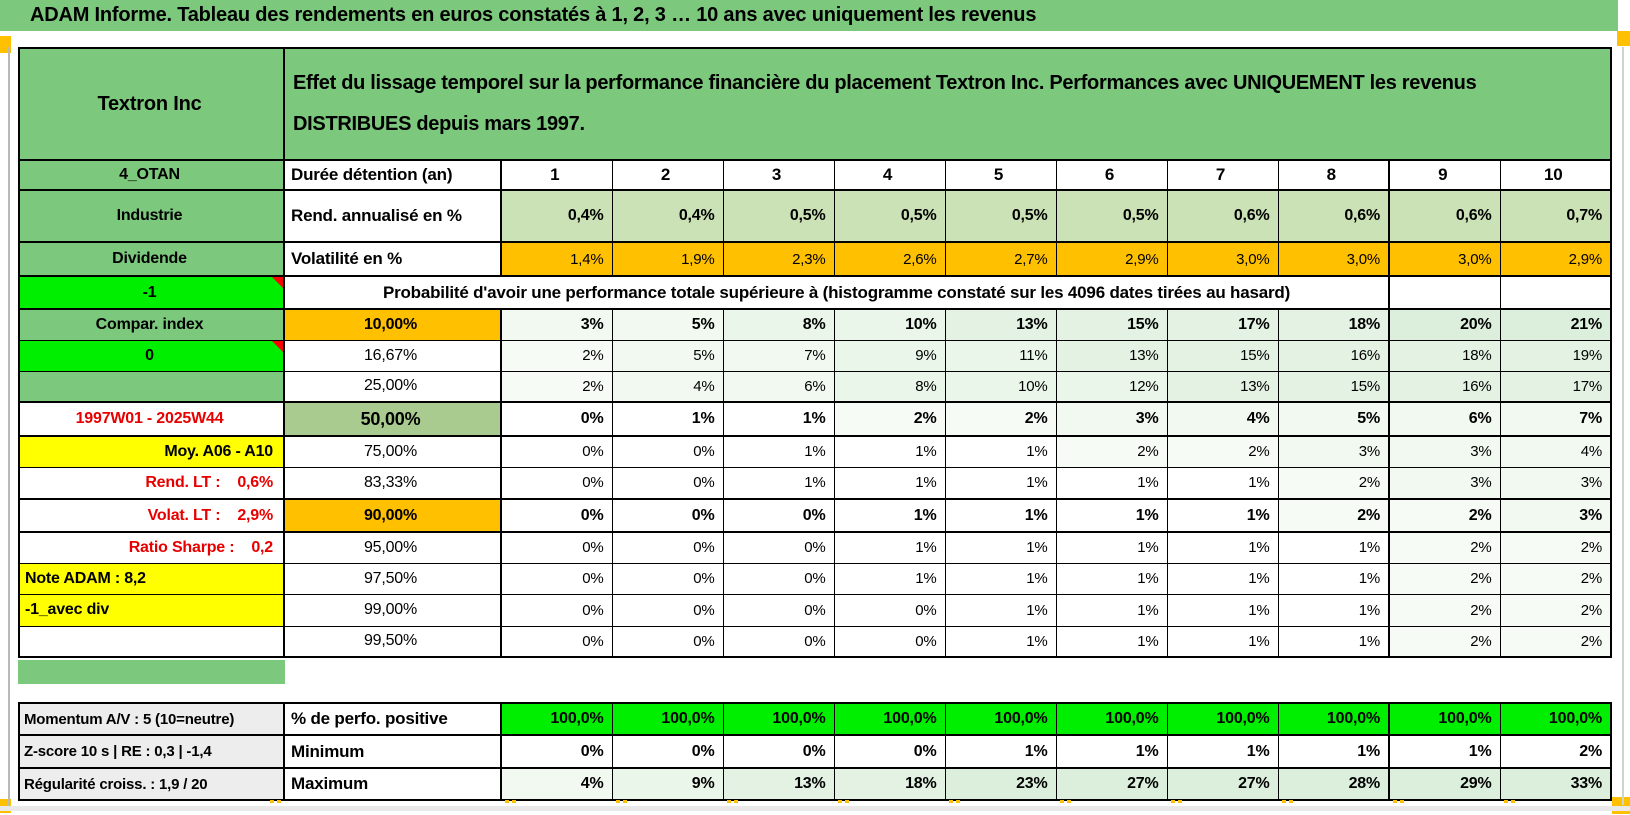  I want to click on dividend-label-cell: Dividende, so click(151, 259).